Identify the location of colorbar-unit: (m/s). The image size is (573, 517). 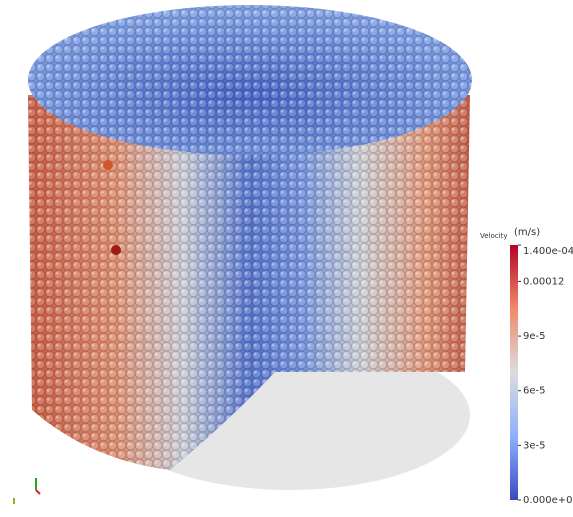
(527, 232).